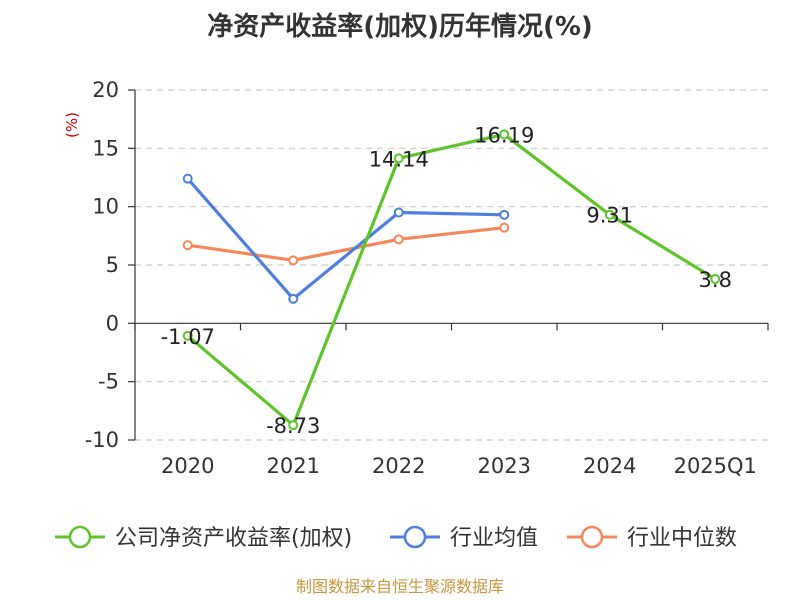 The image size is (800, 600). I want to click on x-tick-label: 2024, so click(609, 466).